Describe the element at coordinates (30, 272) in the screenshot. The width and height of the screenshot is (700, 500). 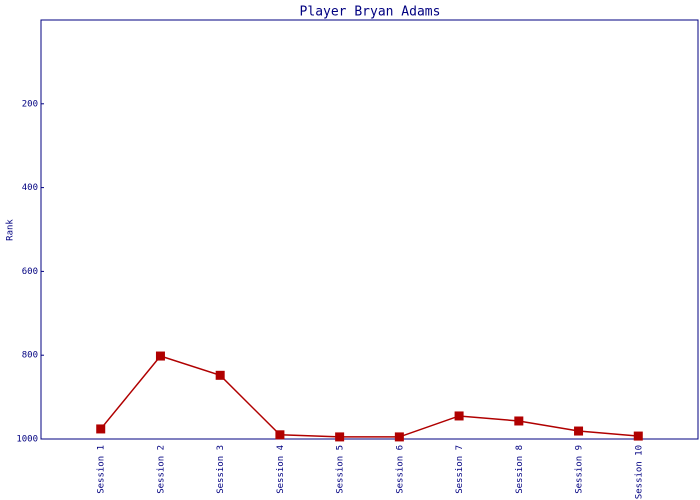
I see `y-tick-label: 600` at that location.